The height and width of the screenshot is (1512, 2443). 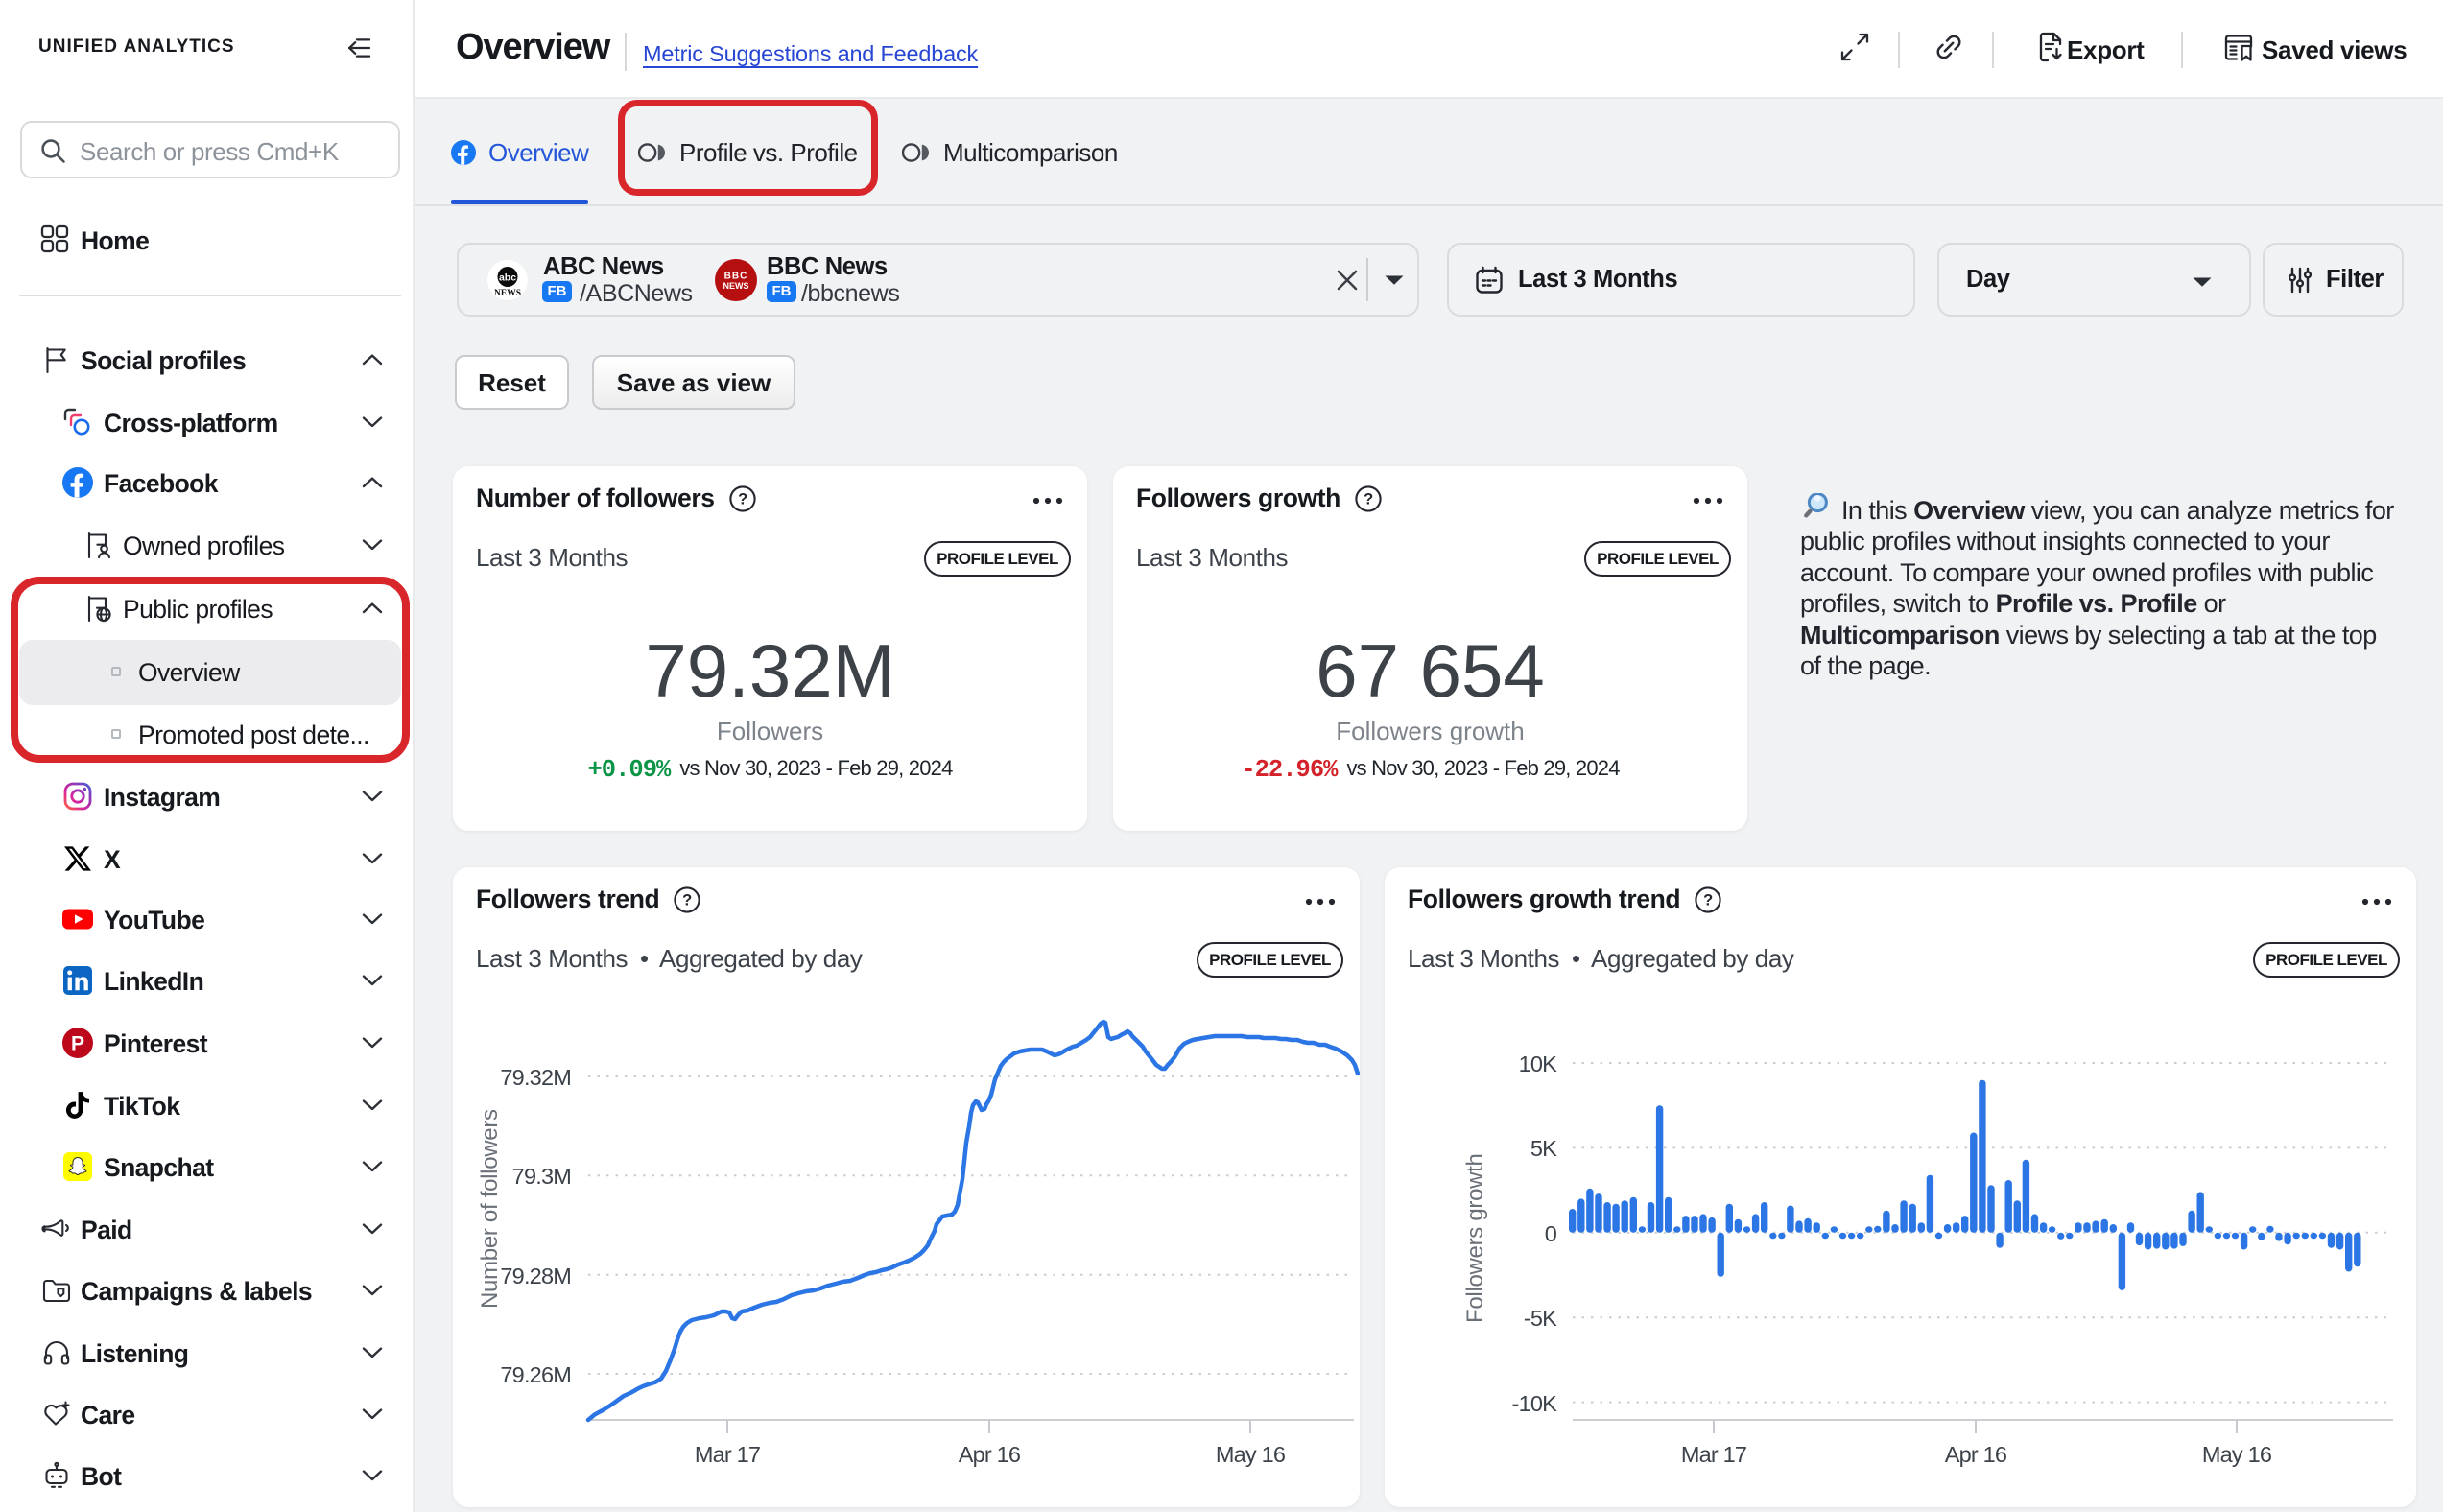 I want to click on svg-text: P, so click(x=77, y=1044).